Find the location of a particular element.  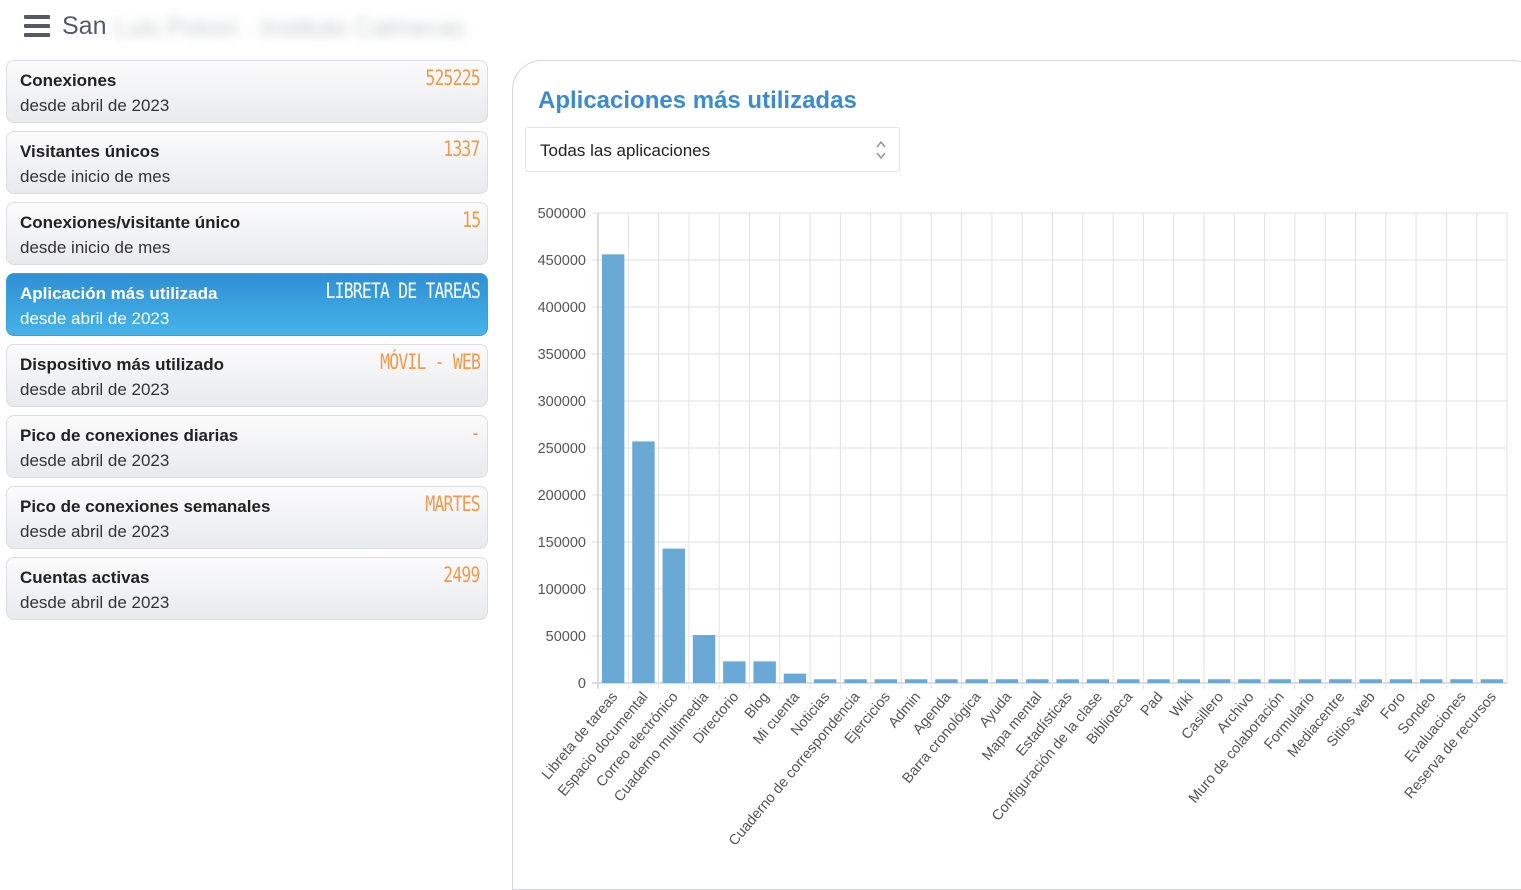

stat-card-label: Conexiones is located at coordinates (68, 80).